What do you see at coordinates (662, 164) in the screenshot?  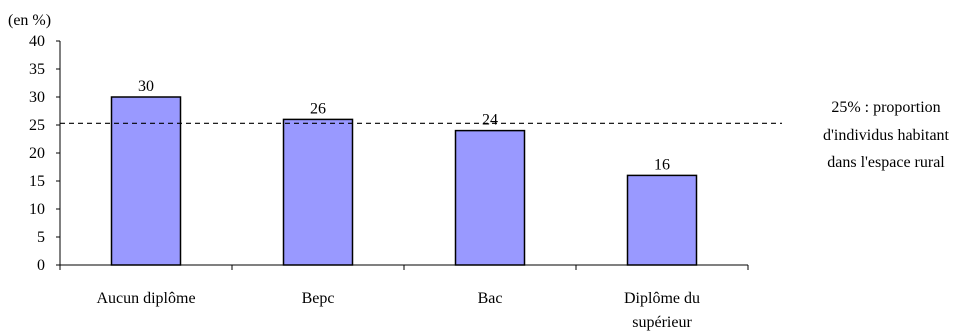 I see `bar-value-label-3: 16` at bounding box center [662, 164].